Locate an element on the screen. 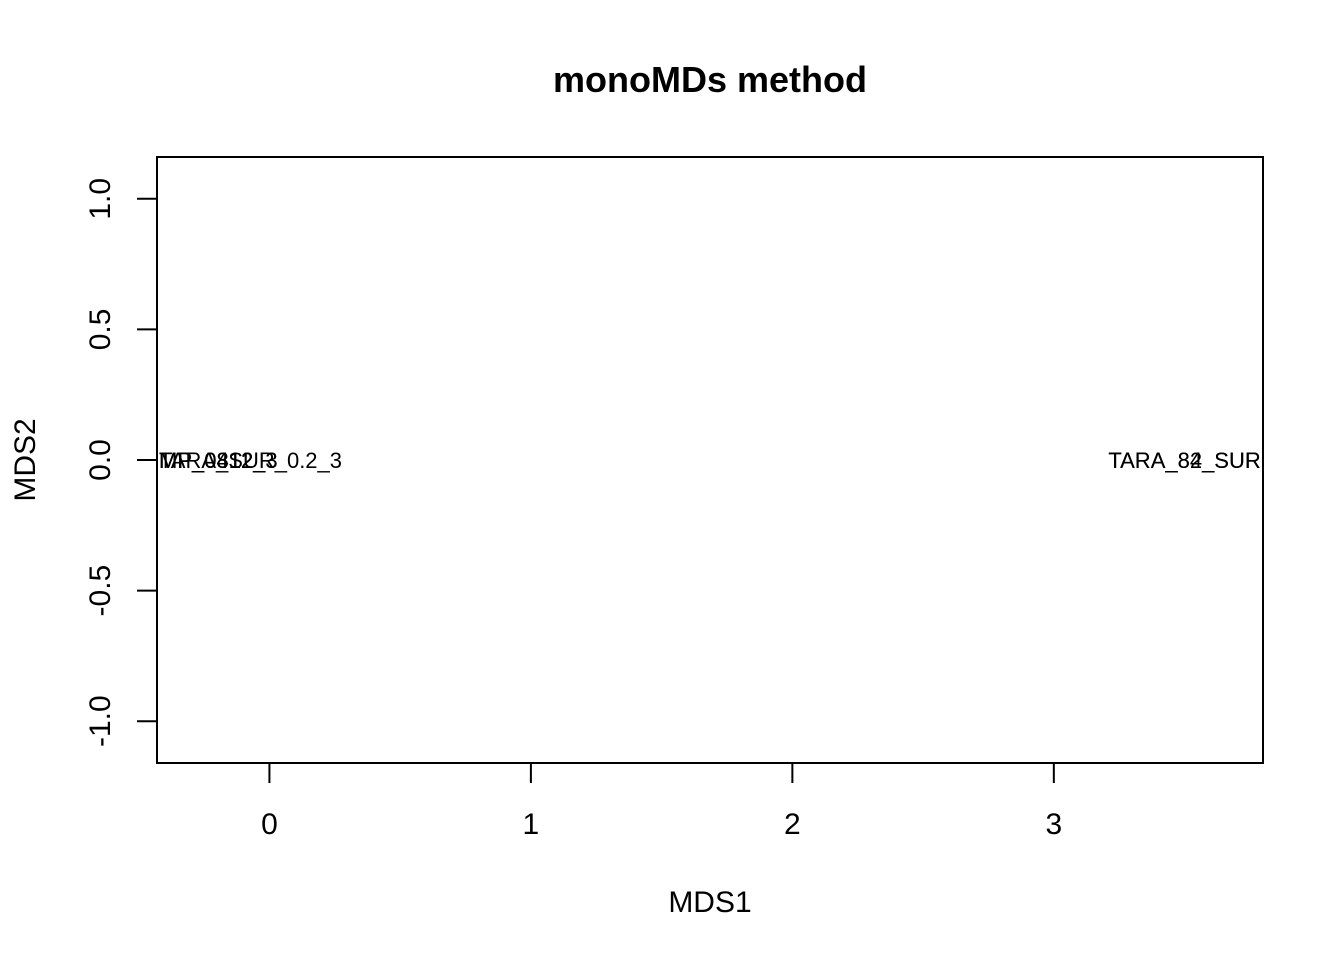 Image resolution: width=1344 pixels, height=960 pixels. y-tick-label: -0.5 is located at coordinates (100, 591).